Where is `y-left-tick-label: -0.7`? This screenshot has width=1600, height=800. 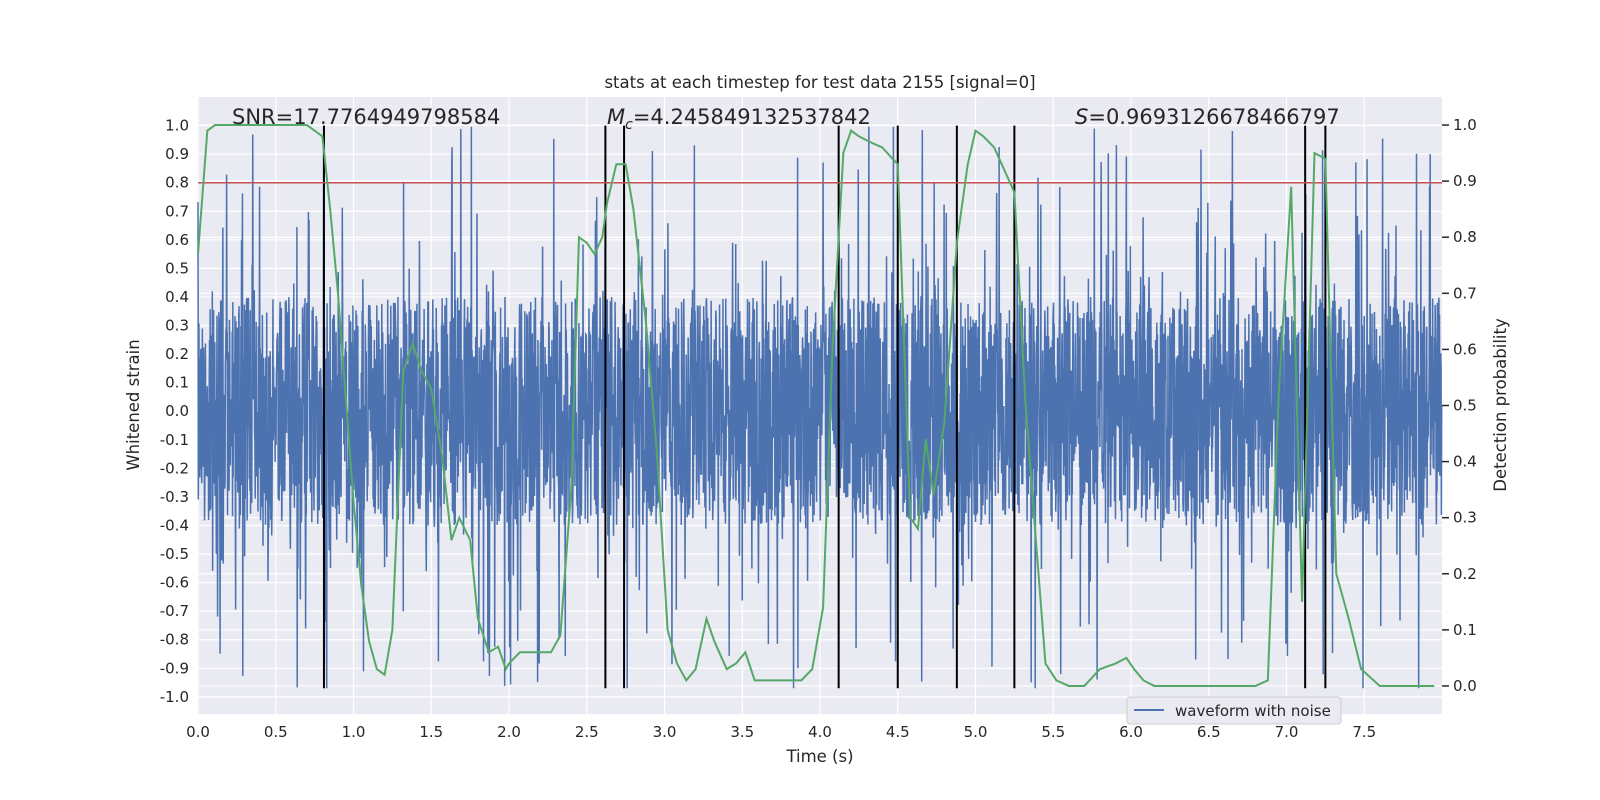
y-left-tick-label: -0.7 is located at coordinates (174, 611).